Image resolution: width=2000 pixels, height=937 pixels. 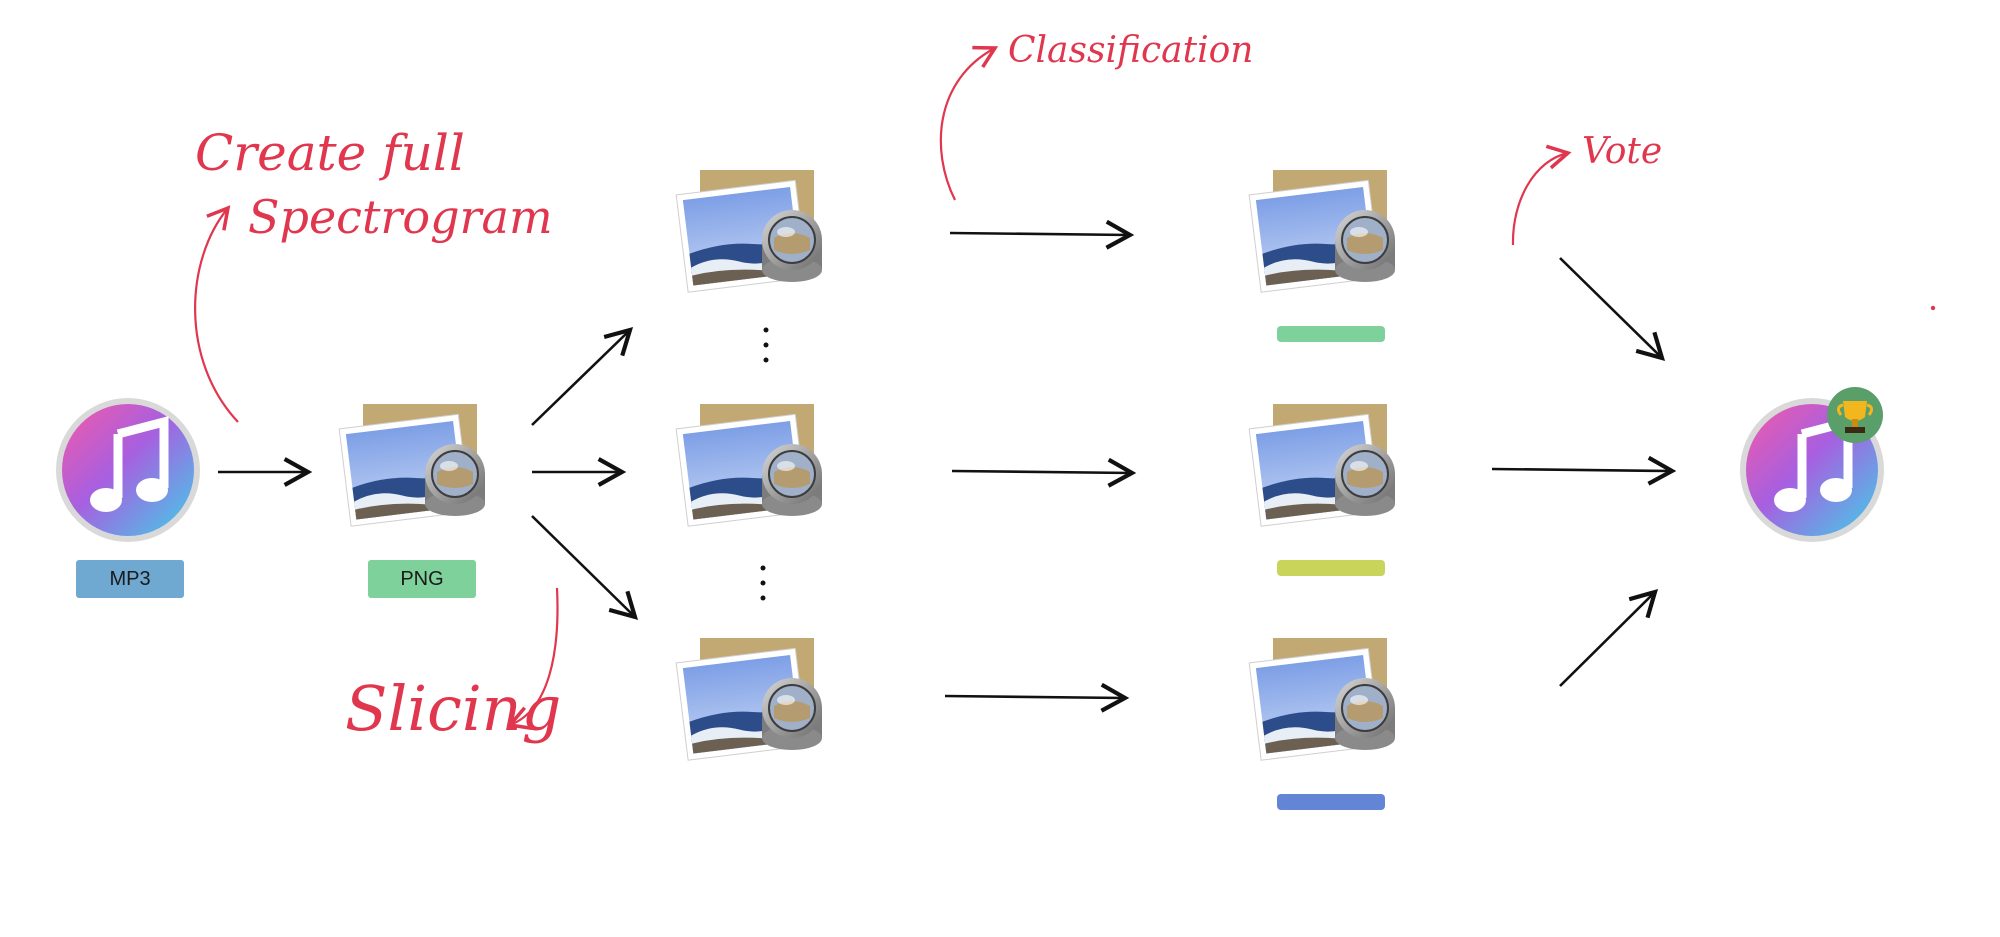 What do you see at coordinates (453, 708) in the screenshot?
I see `annotation-slicing: Slicing` at bounding box center [453, 708].